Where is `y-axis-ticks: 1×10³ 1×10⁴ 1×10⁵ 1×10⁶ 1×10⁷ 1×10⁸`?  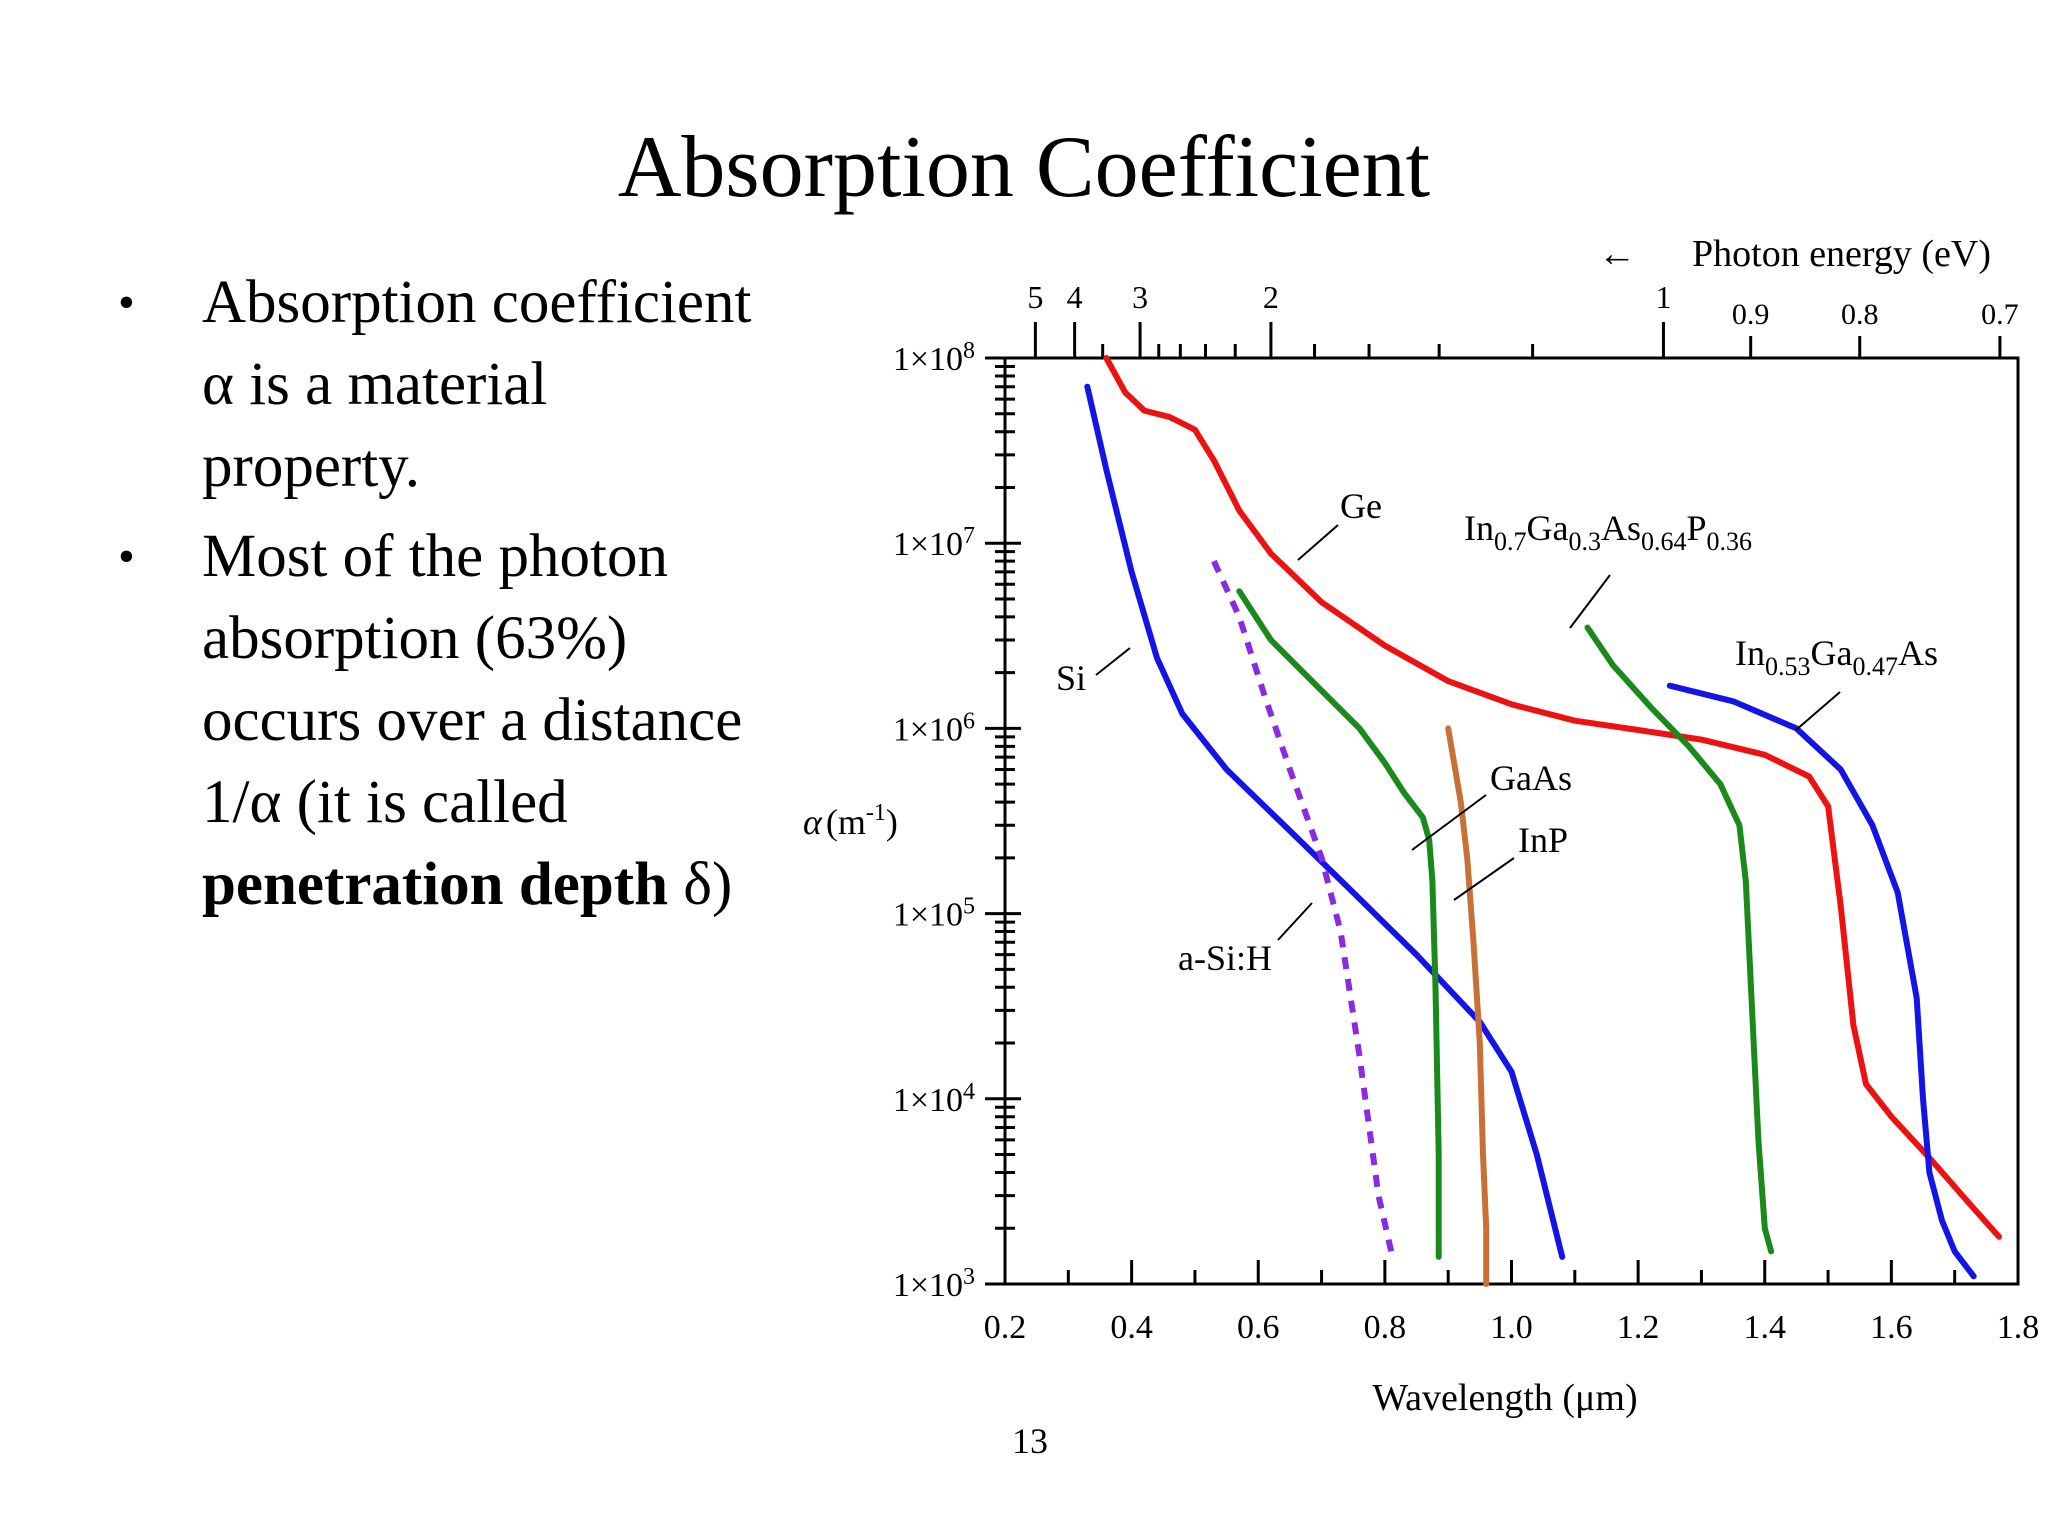
y-axis-ticks: 1×10³ 1×10⁴ 1×10⁵ 1×10⁶ 1×10⁷ 1×10⁸ is located at coordinates (957, 821).